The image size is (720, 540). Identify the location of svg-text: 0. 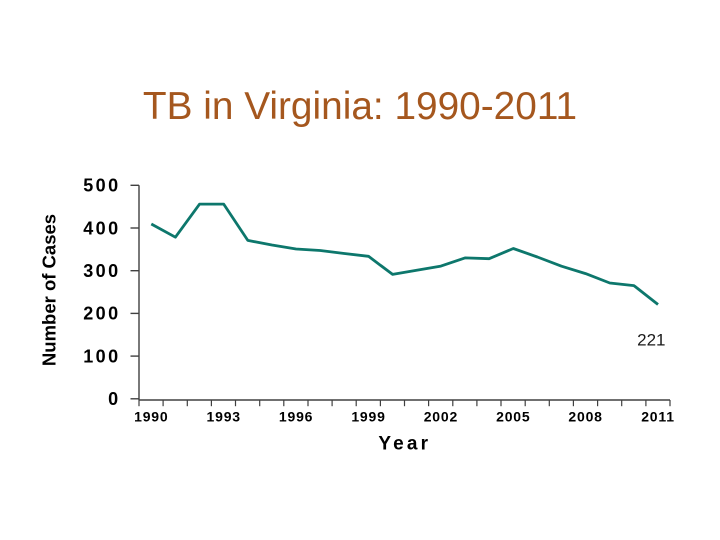
(114, 399).